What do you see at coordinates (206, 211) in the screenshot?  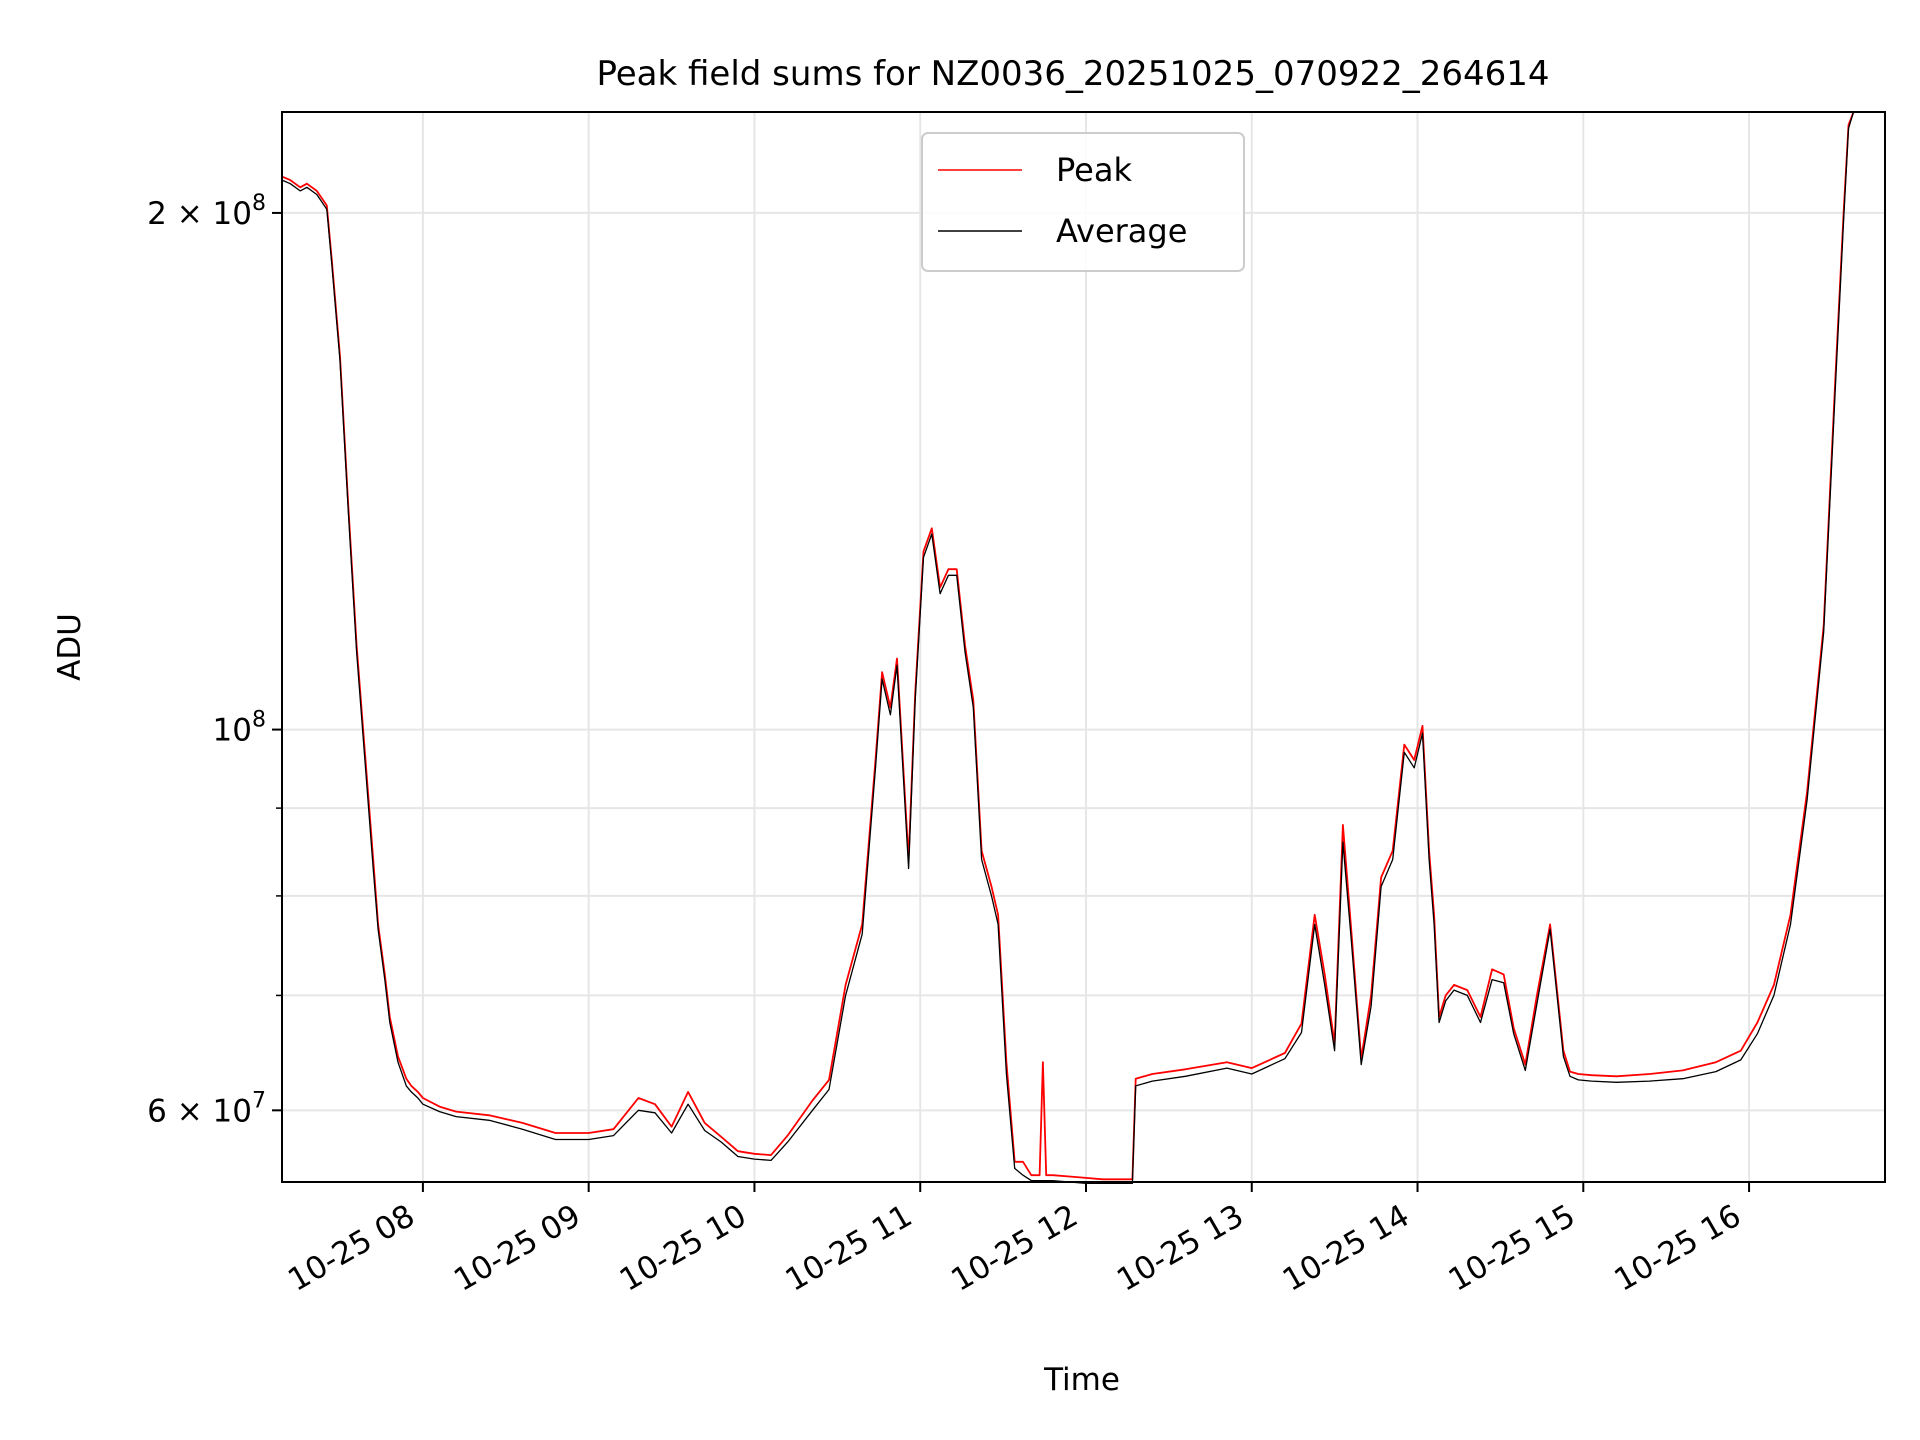 I see `y-tick-label: 2 × 108` at bounding box center [206, 211].